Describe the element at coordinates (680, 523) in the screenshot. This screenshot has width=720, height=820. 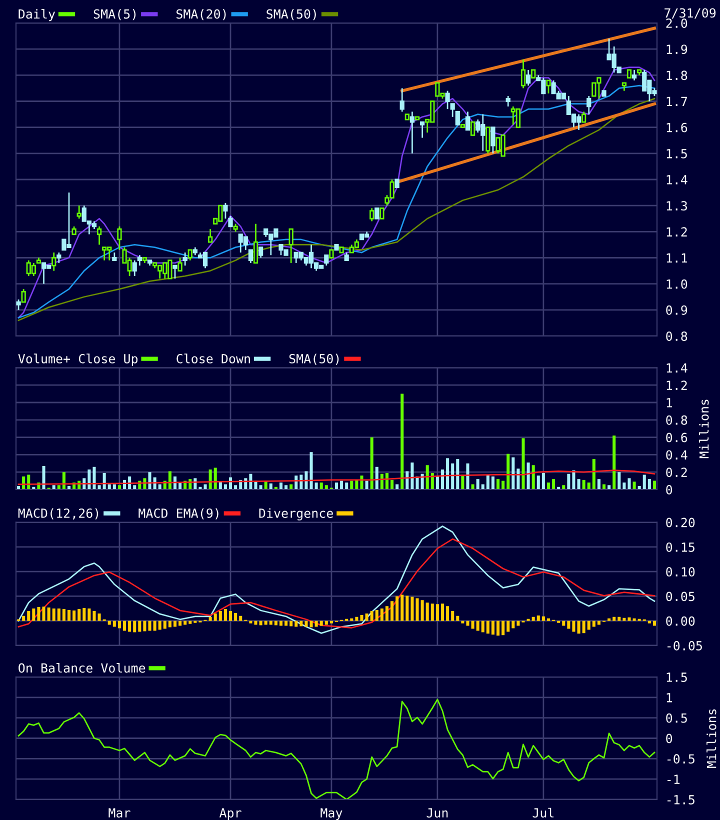
I see `y-tick-label: 0.20` at that location.